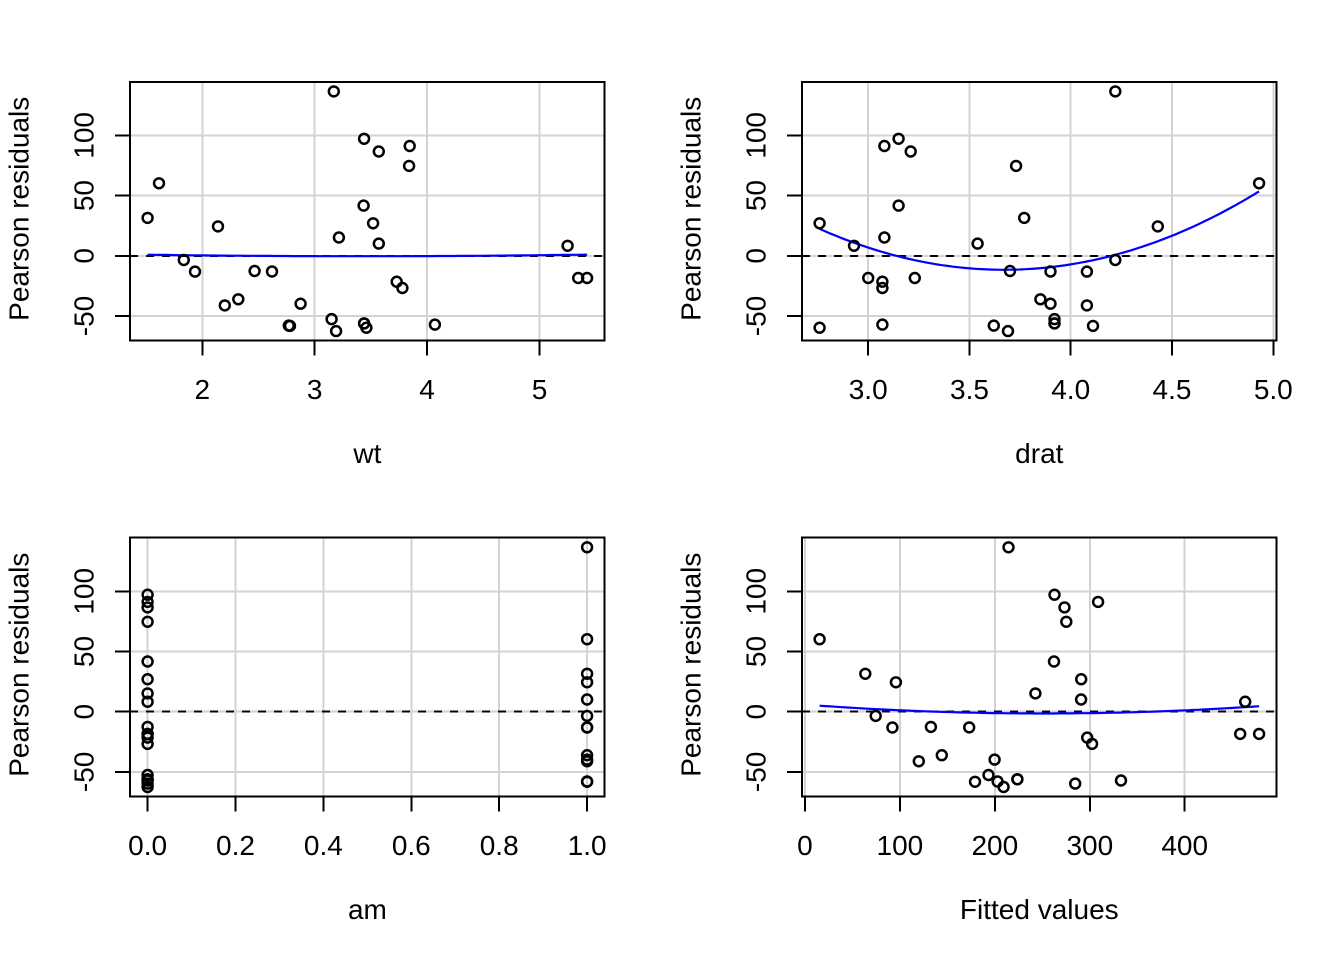  I want to click on svg-text: drat, so click(1039, 453).